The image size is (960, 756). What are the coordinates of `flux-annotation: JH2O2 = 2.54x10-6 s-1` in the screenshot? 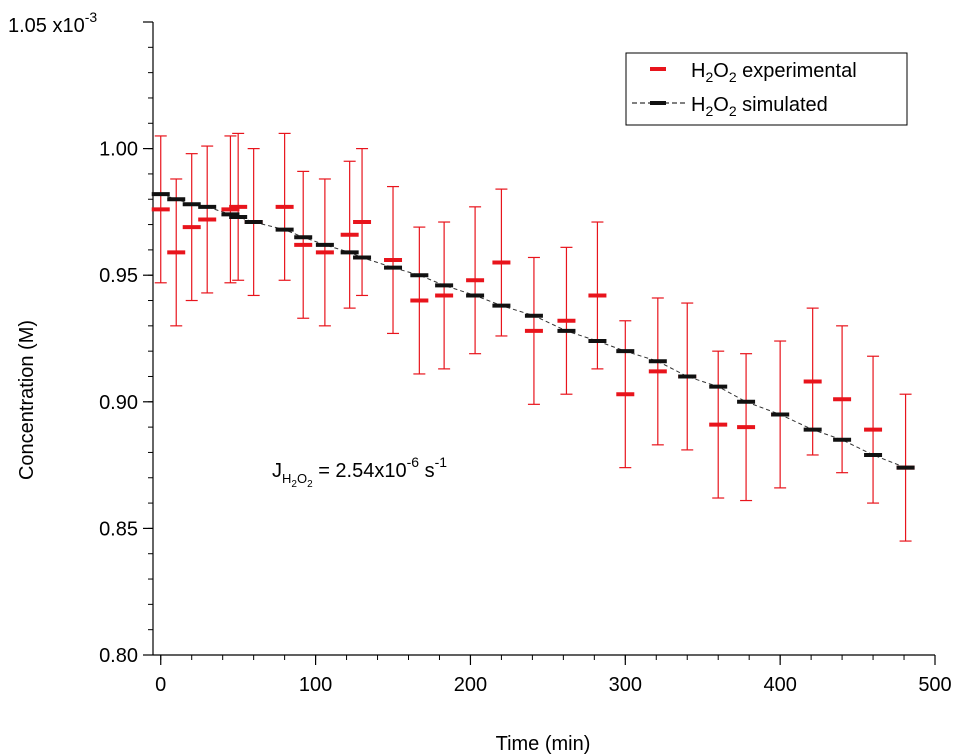 It's located at (359, 472).